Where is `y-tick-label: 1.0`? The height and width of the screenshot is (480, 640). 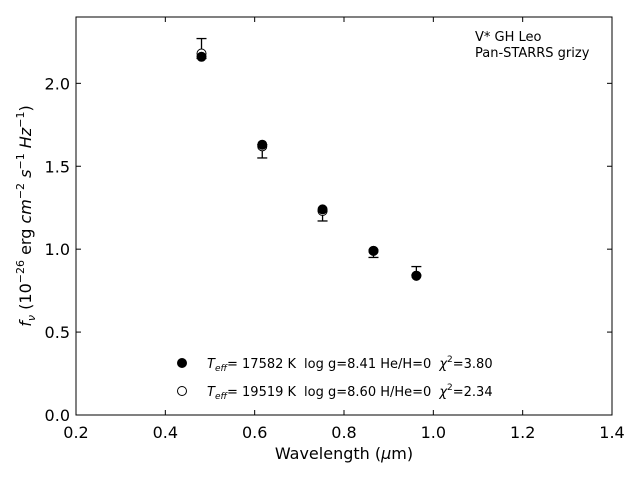 y-tick-label: 1.0 is located at coordinates (57, 249).